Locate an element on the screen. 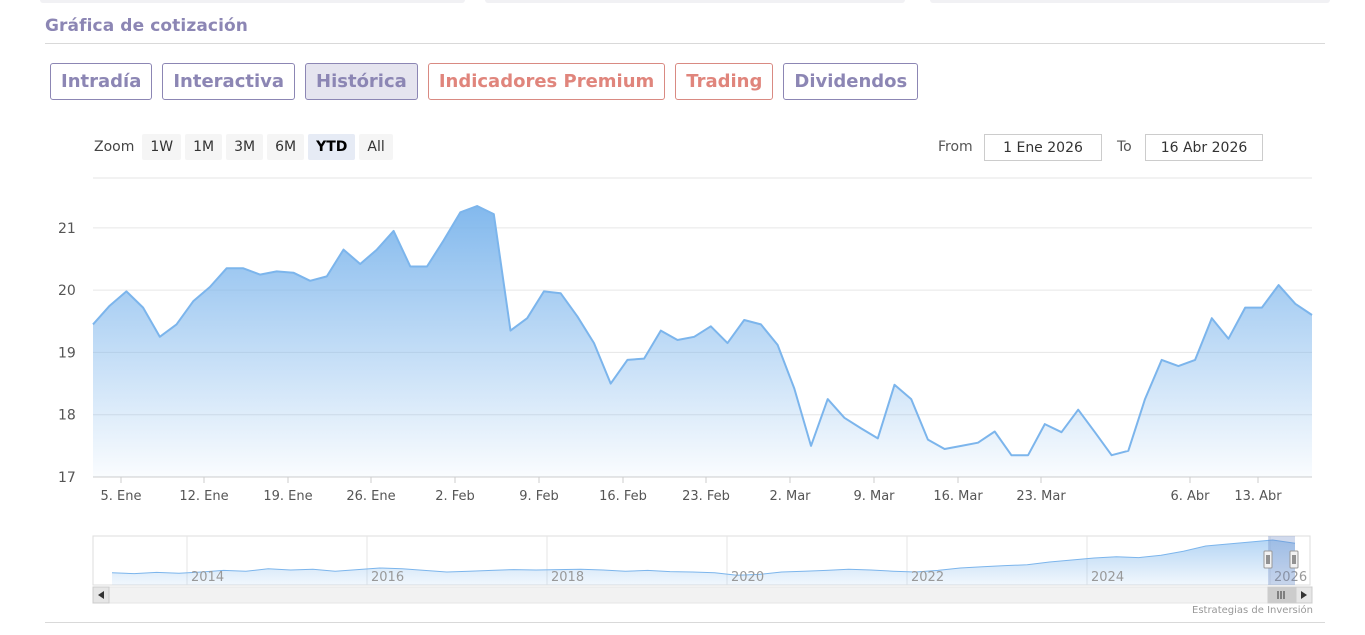 This screenshot has height=635, width=1365. y-tick-label: 18 is located at coordinates (67, 416).